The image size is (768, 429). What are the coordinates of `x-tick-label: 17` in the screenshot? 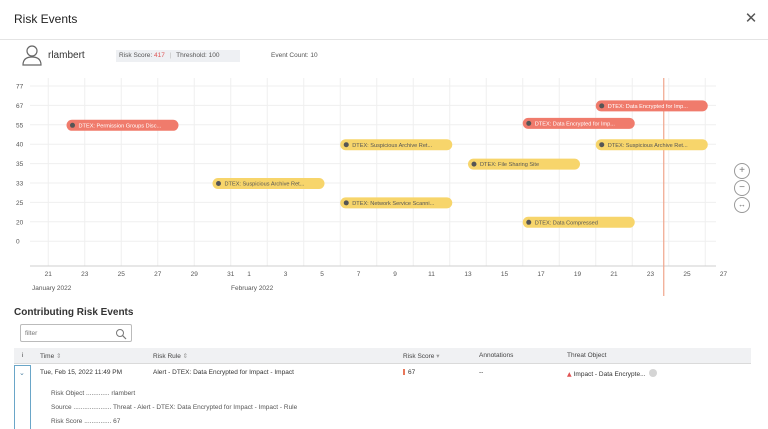 It's located at (541, 274).